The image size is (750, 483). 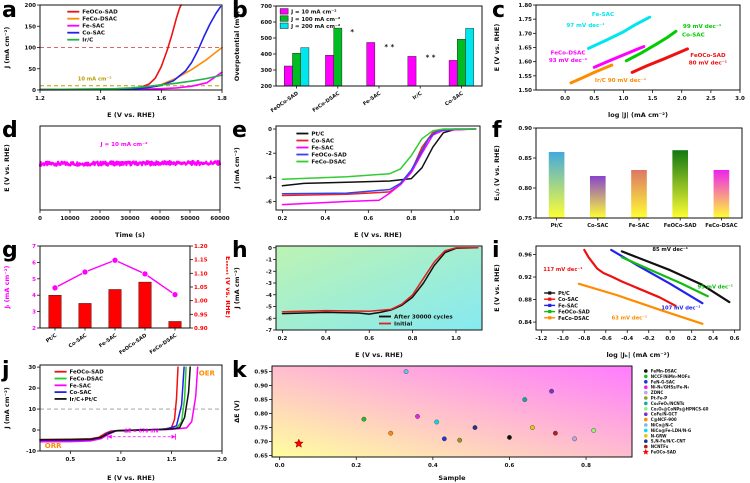 I want to click on svg-text: 1.55, so click(x=525, y=77).